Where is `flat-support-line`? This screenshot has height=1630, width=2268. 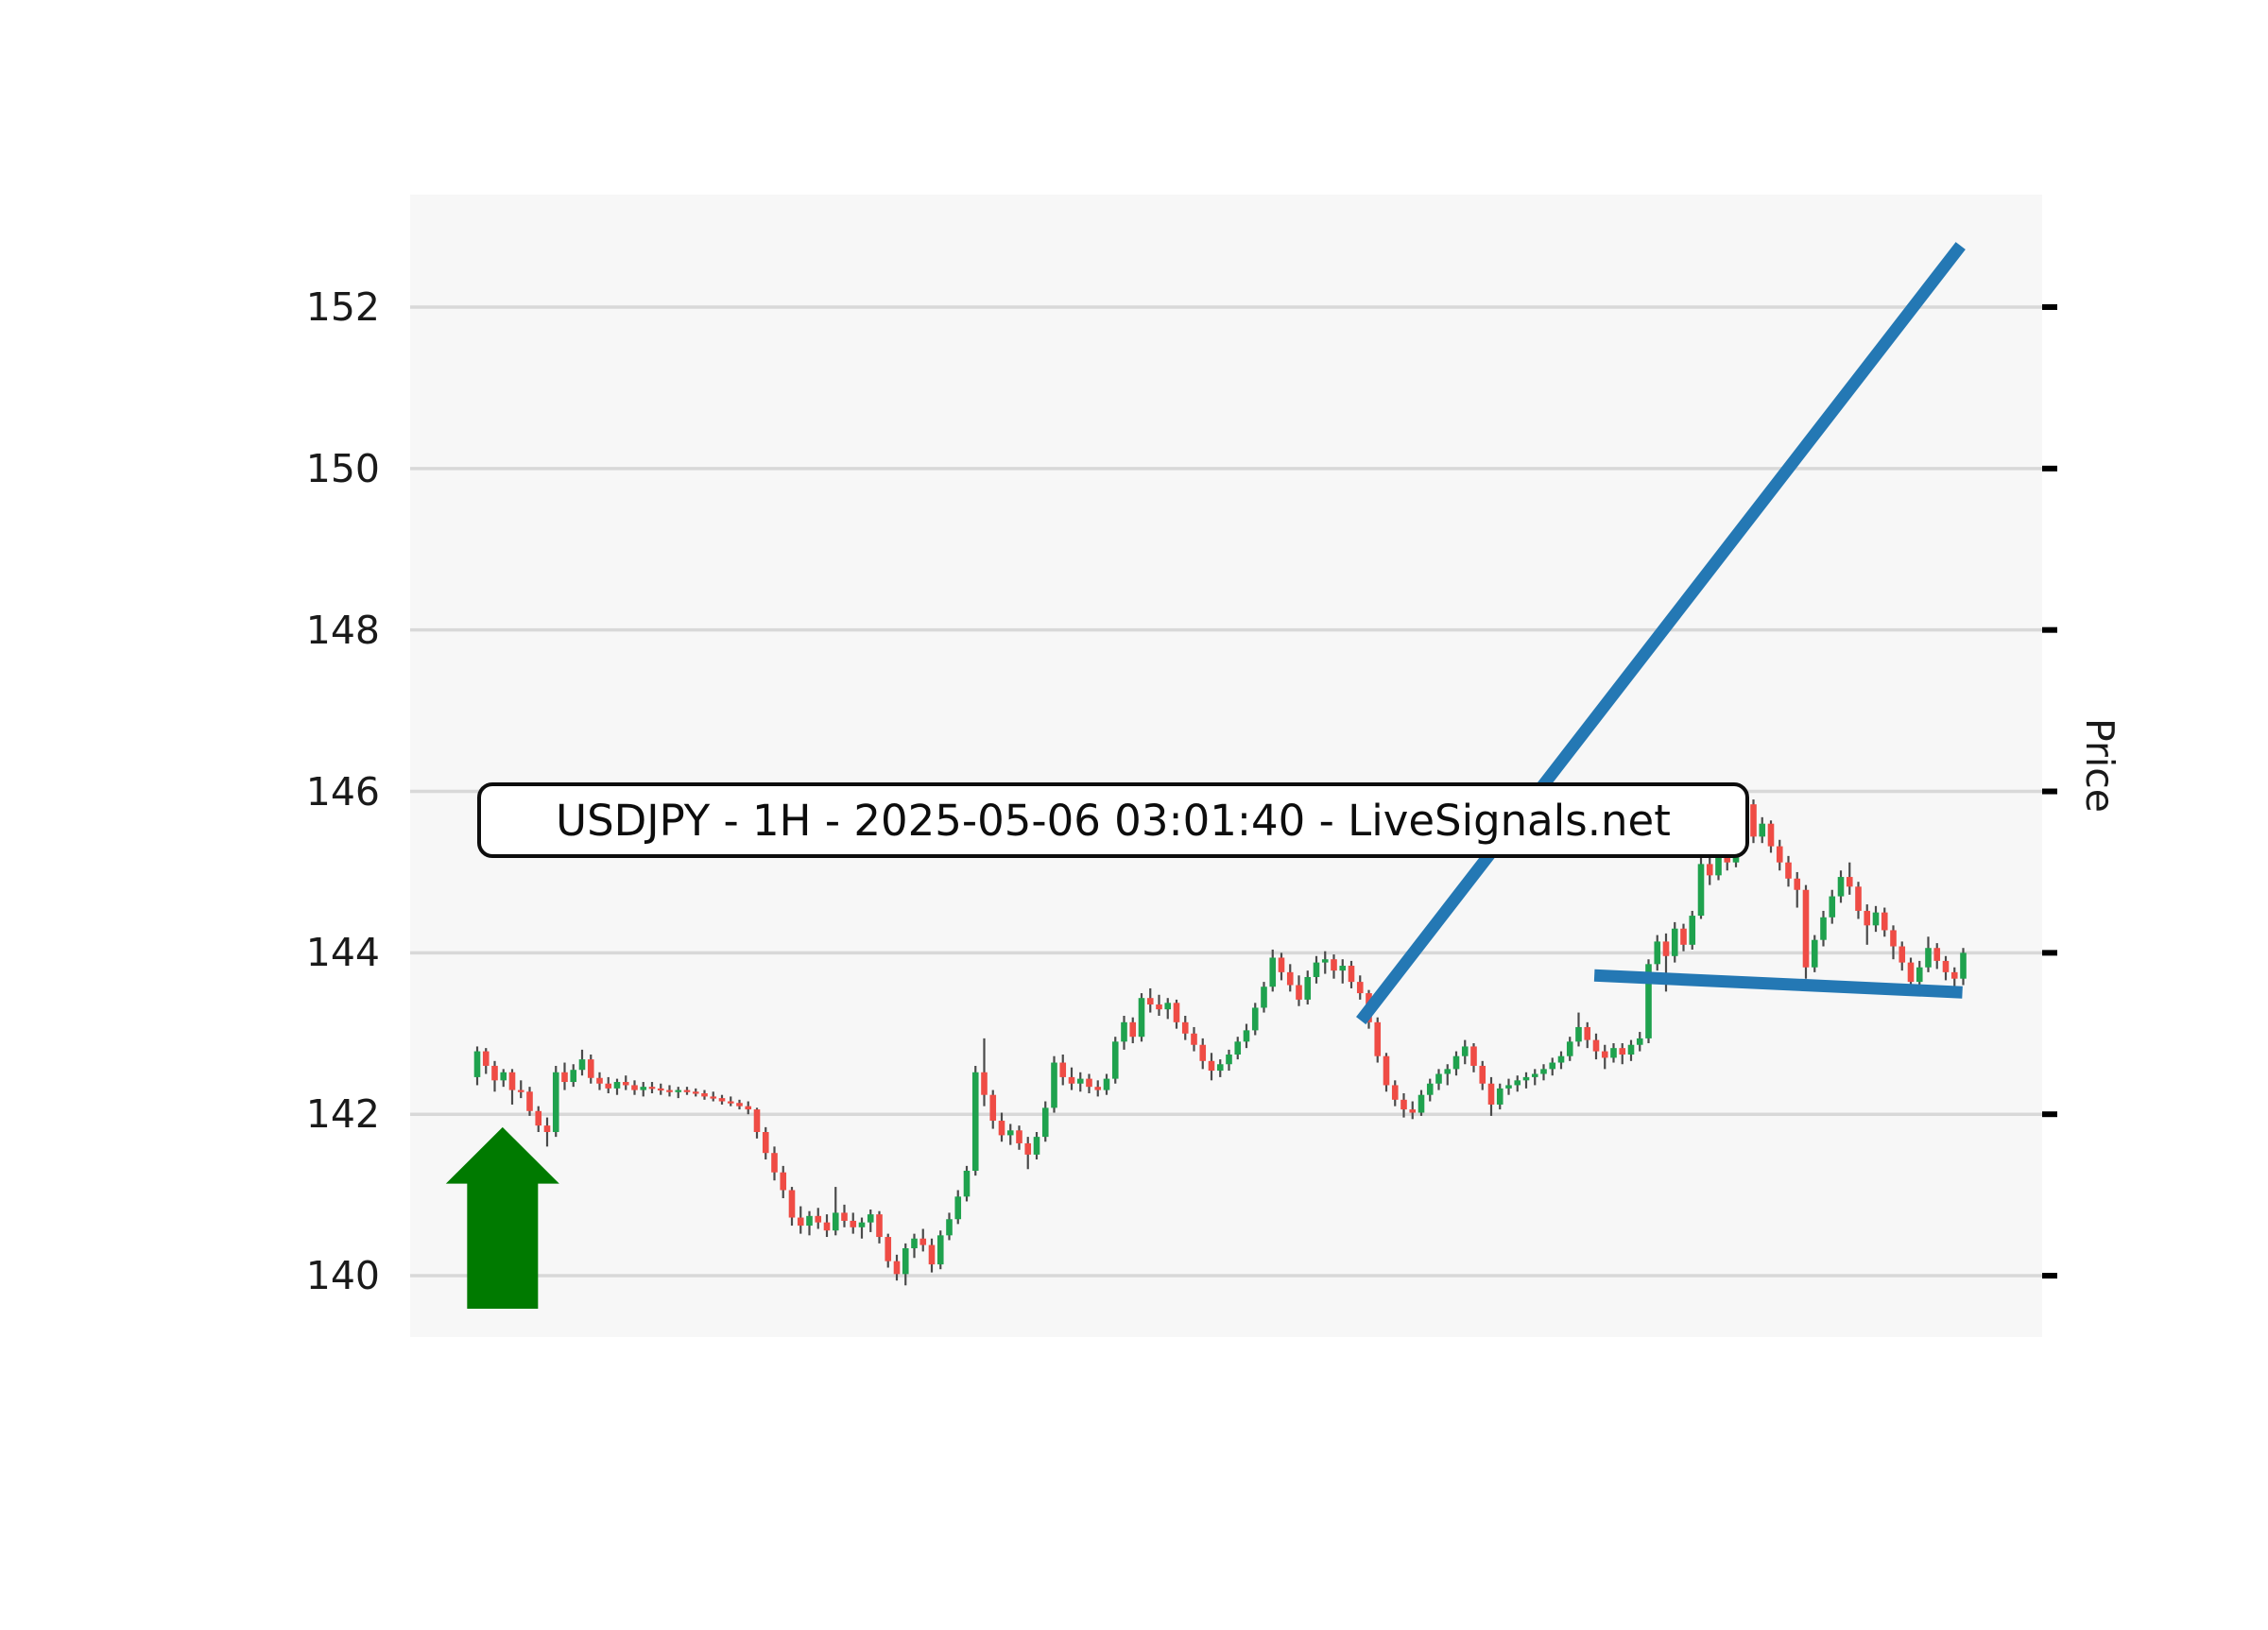
flat-support-line is located at coordinates (1778, 984).